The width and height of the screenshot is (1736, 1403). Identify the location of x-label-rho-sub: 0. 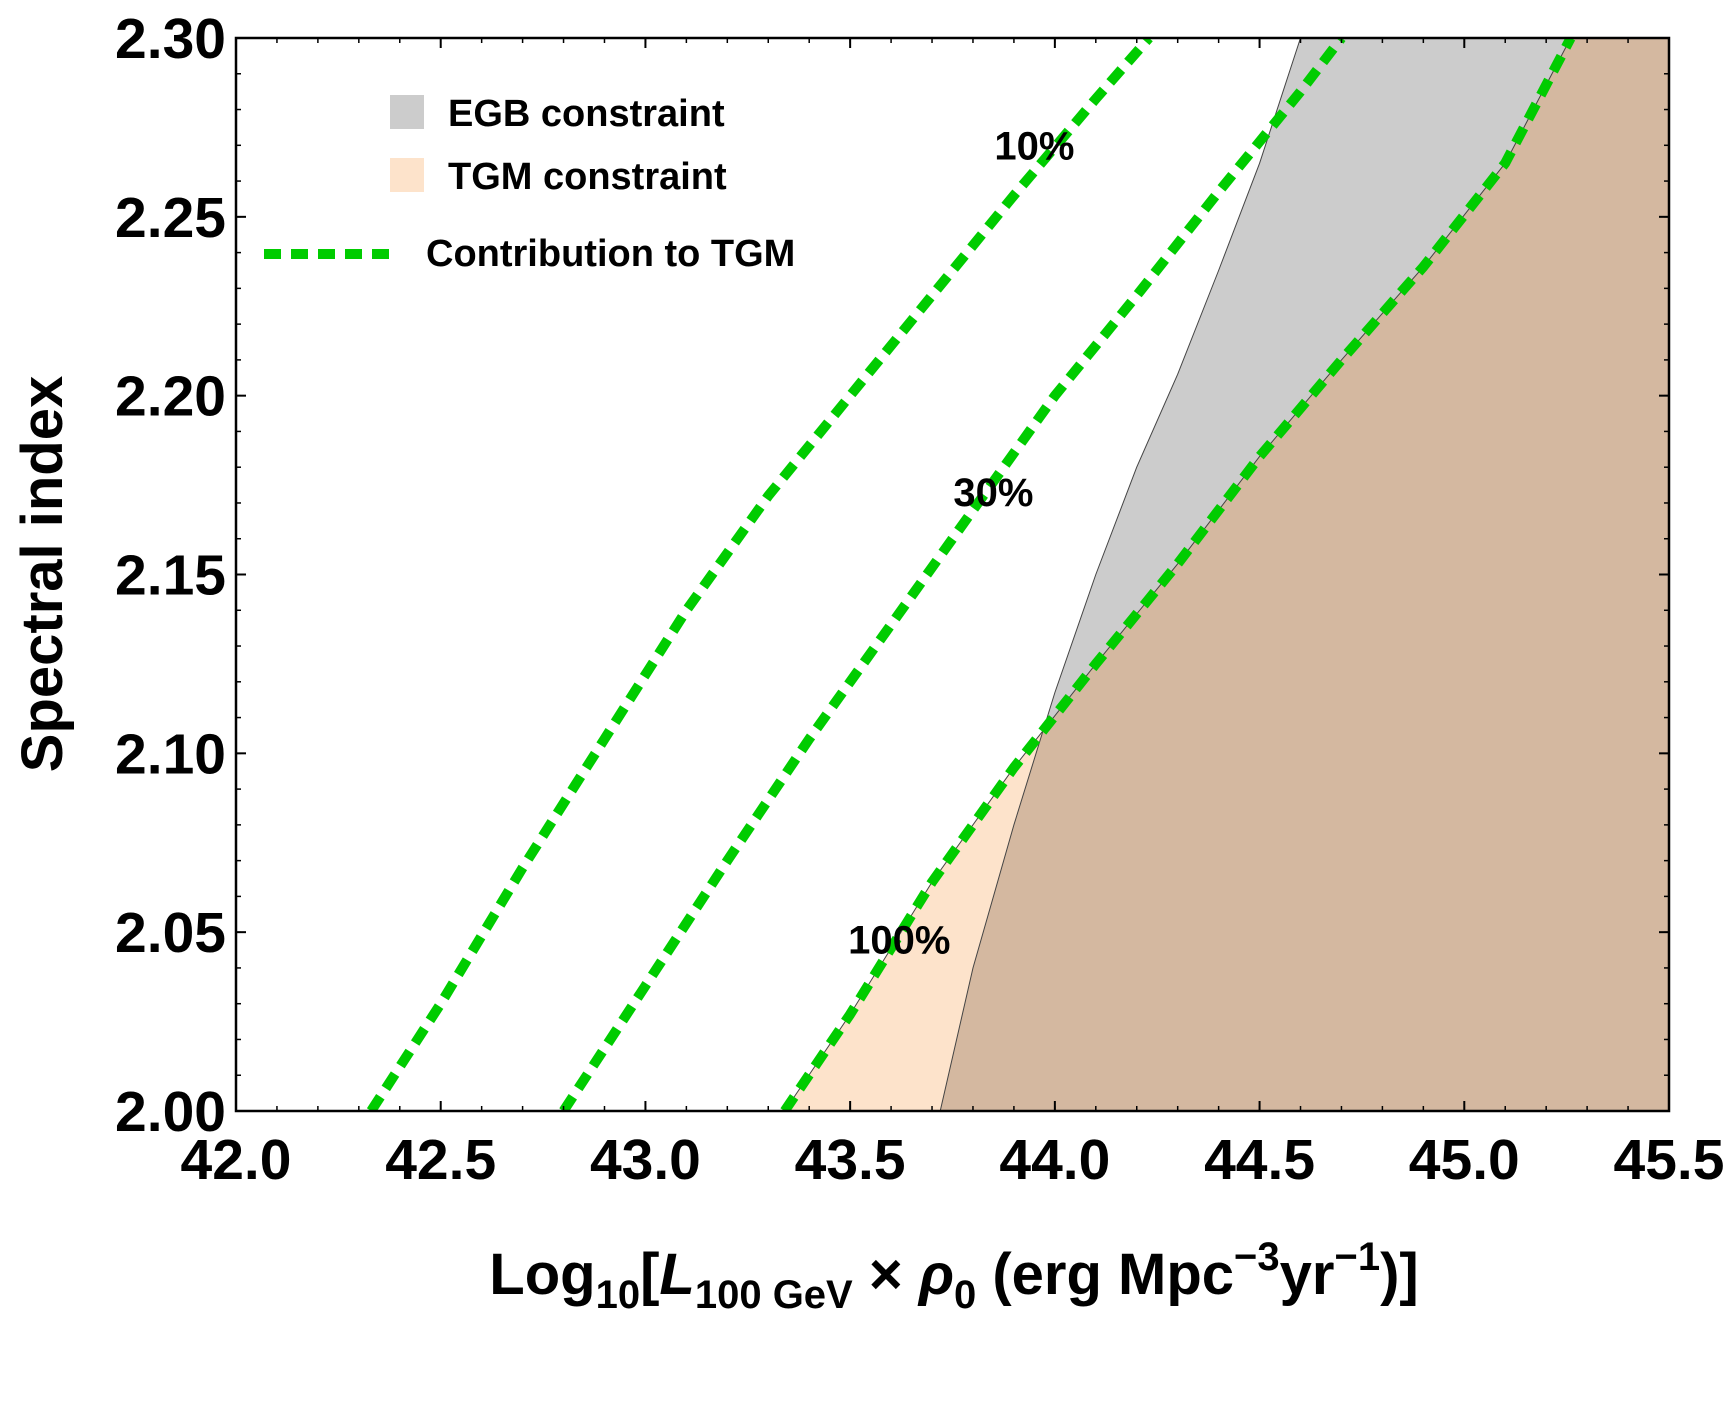
(965, 1295).